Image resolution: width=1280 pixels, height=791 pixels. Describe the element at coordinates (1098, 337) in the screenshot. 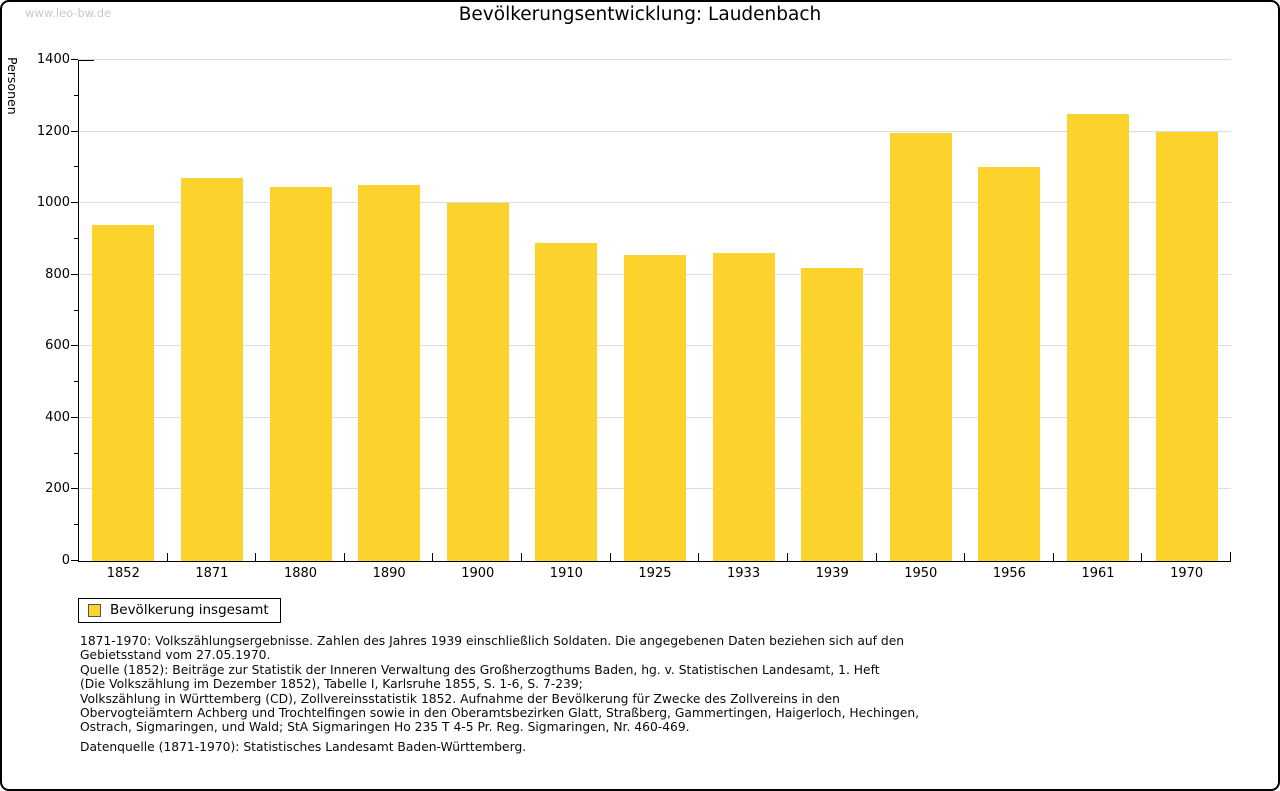

I see `bar-1961` at that location.